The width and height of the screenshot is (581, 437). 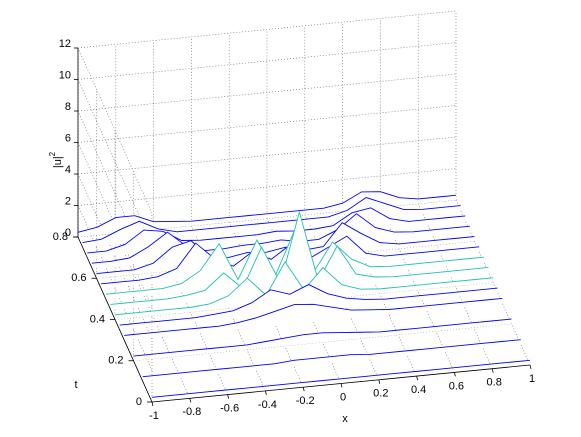 What do you see at coordinates (65, 44) in the screenshot?
I see `z-tick-label: 12` at bounding box center [65, 44].